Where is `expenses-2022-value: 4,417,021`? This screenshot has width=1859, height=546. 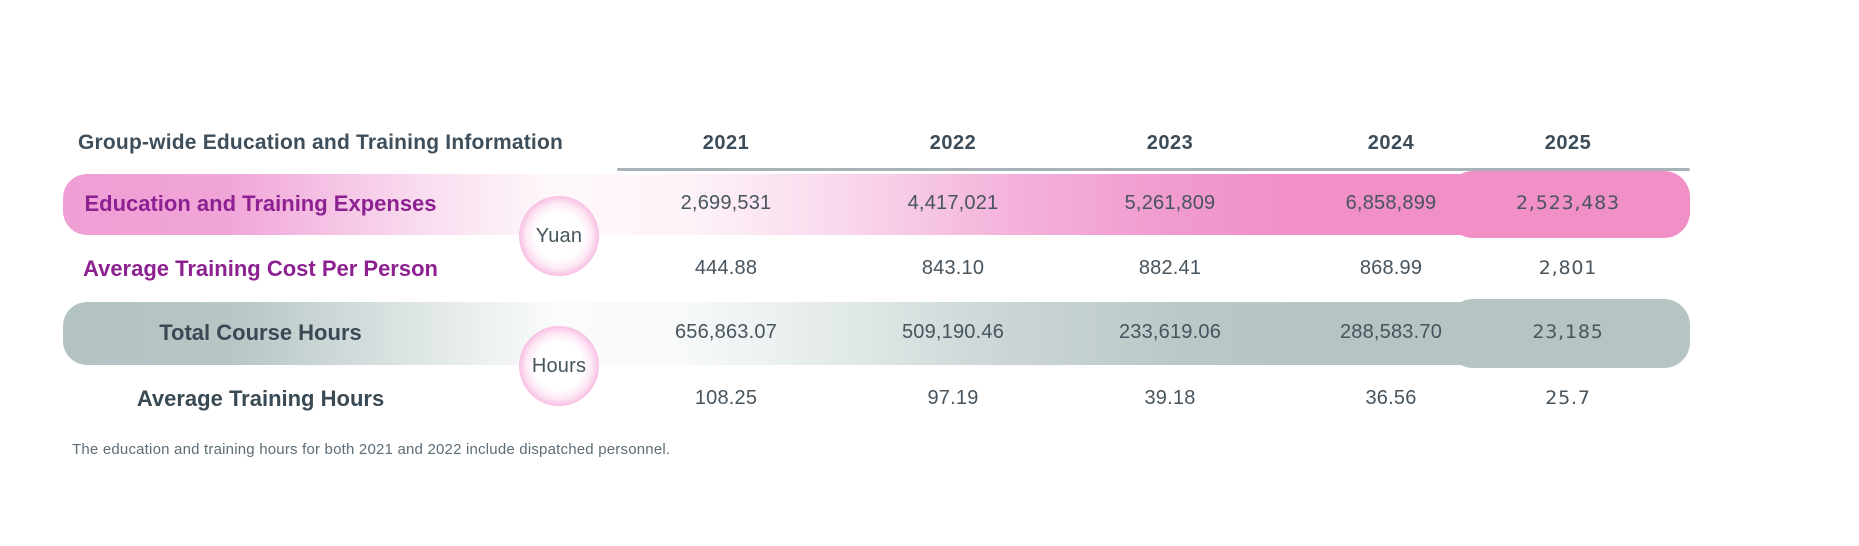
expenses-2022-value: 4,417,021 is located at coordinates (953, 203).